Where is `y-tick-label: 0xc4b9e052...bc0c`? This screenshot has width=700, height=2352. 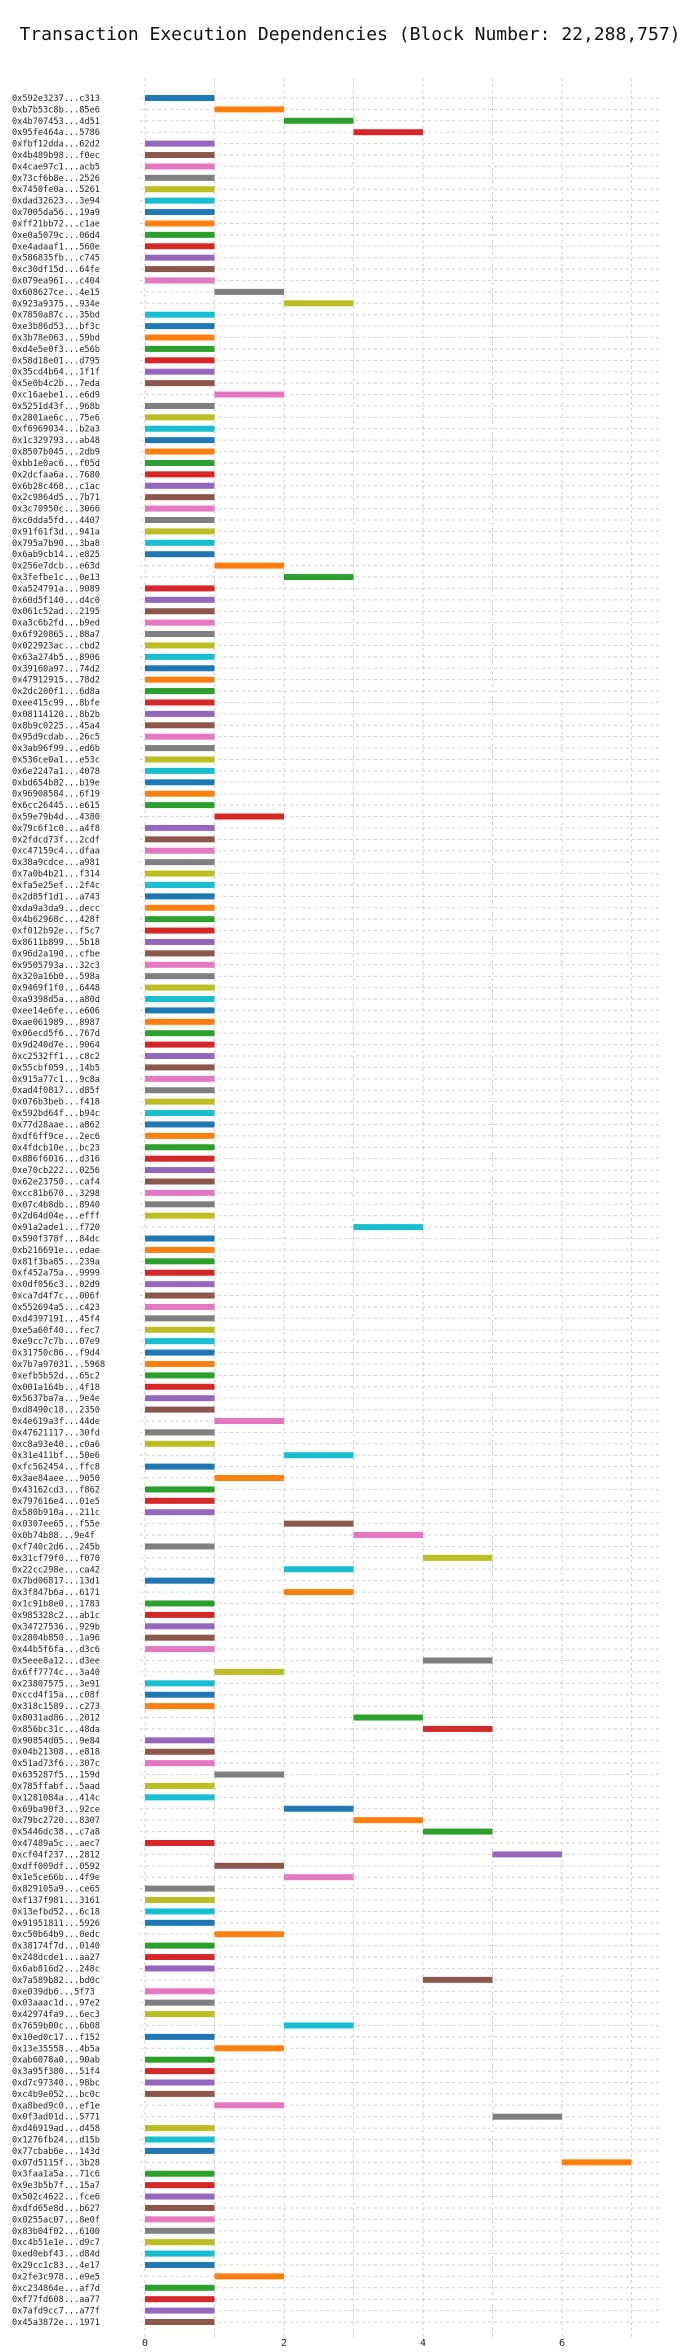 y-tick-label: 0xc4b9e052...bc0c is located at coordinates (56, 2095).